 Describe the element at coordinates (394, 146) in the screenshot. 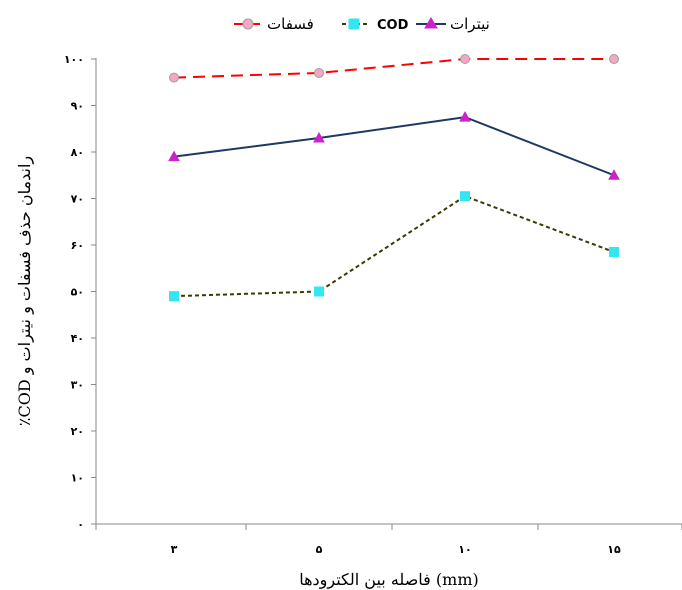

I see `series-line-nitrate` at that location.